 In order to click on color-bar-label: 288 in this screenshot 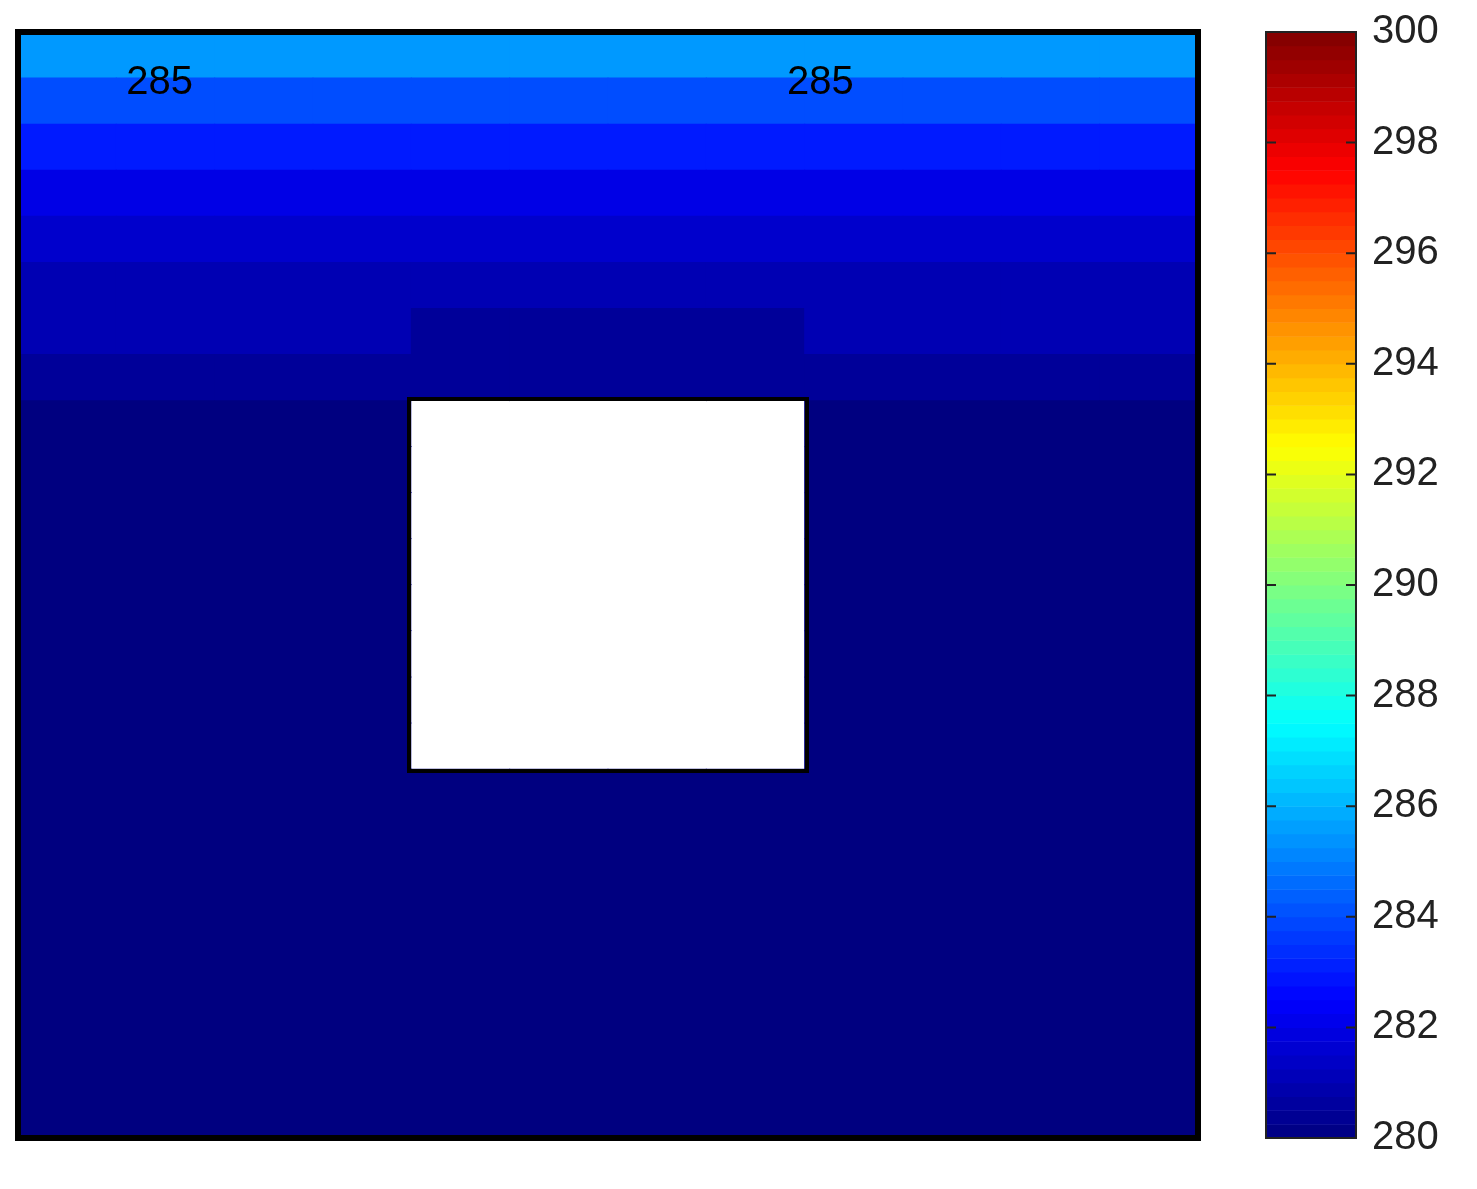, I will do `click(1405, 692)`.